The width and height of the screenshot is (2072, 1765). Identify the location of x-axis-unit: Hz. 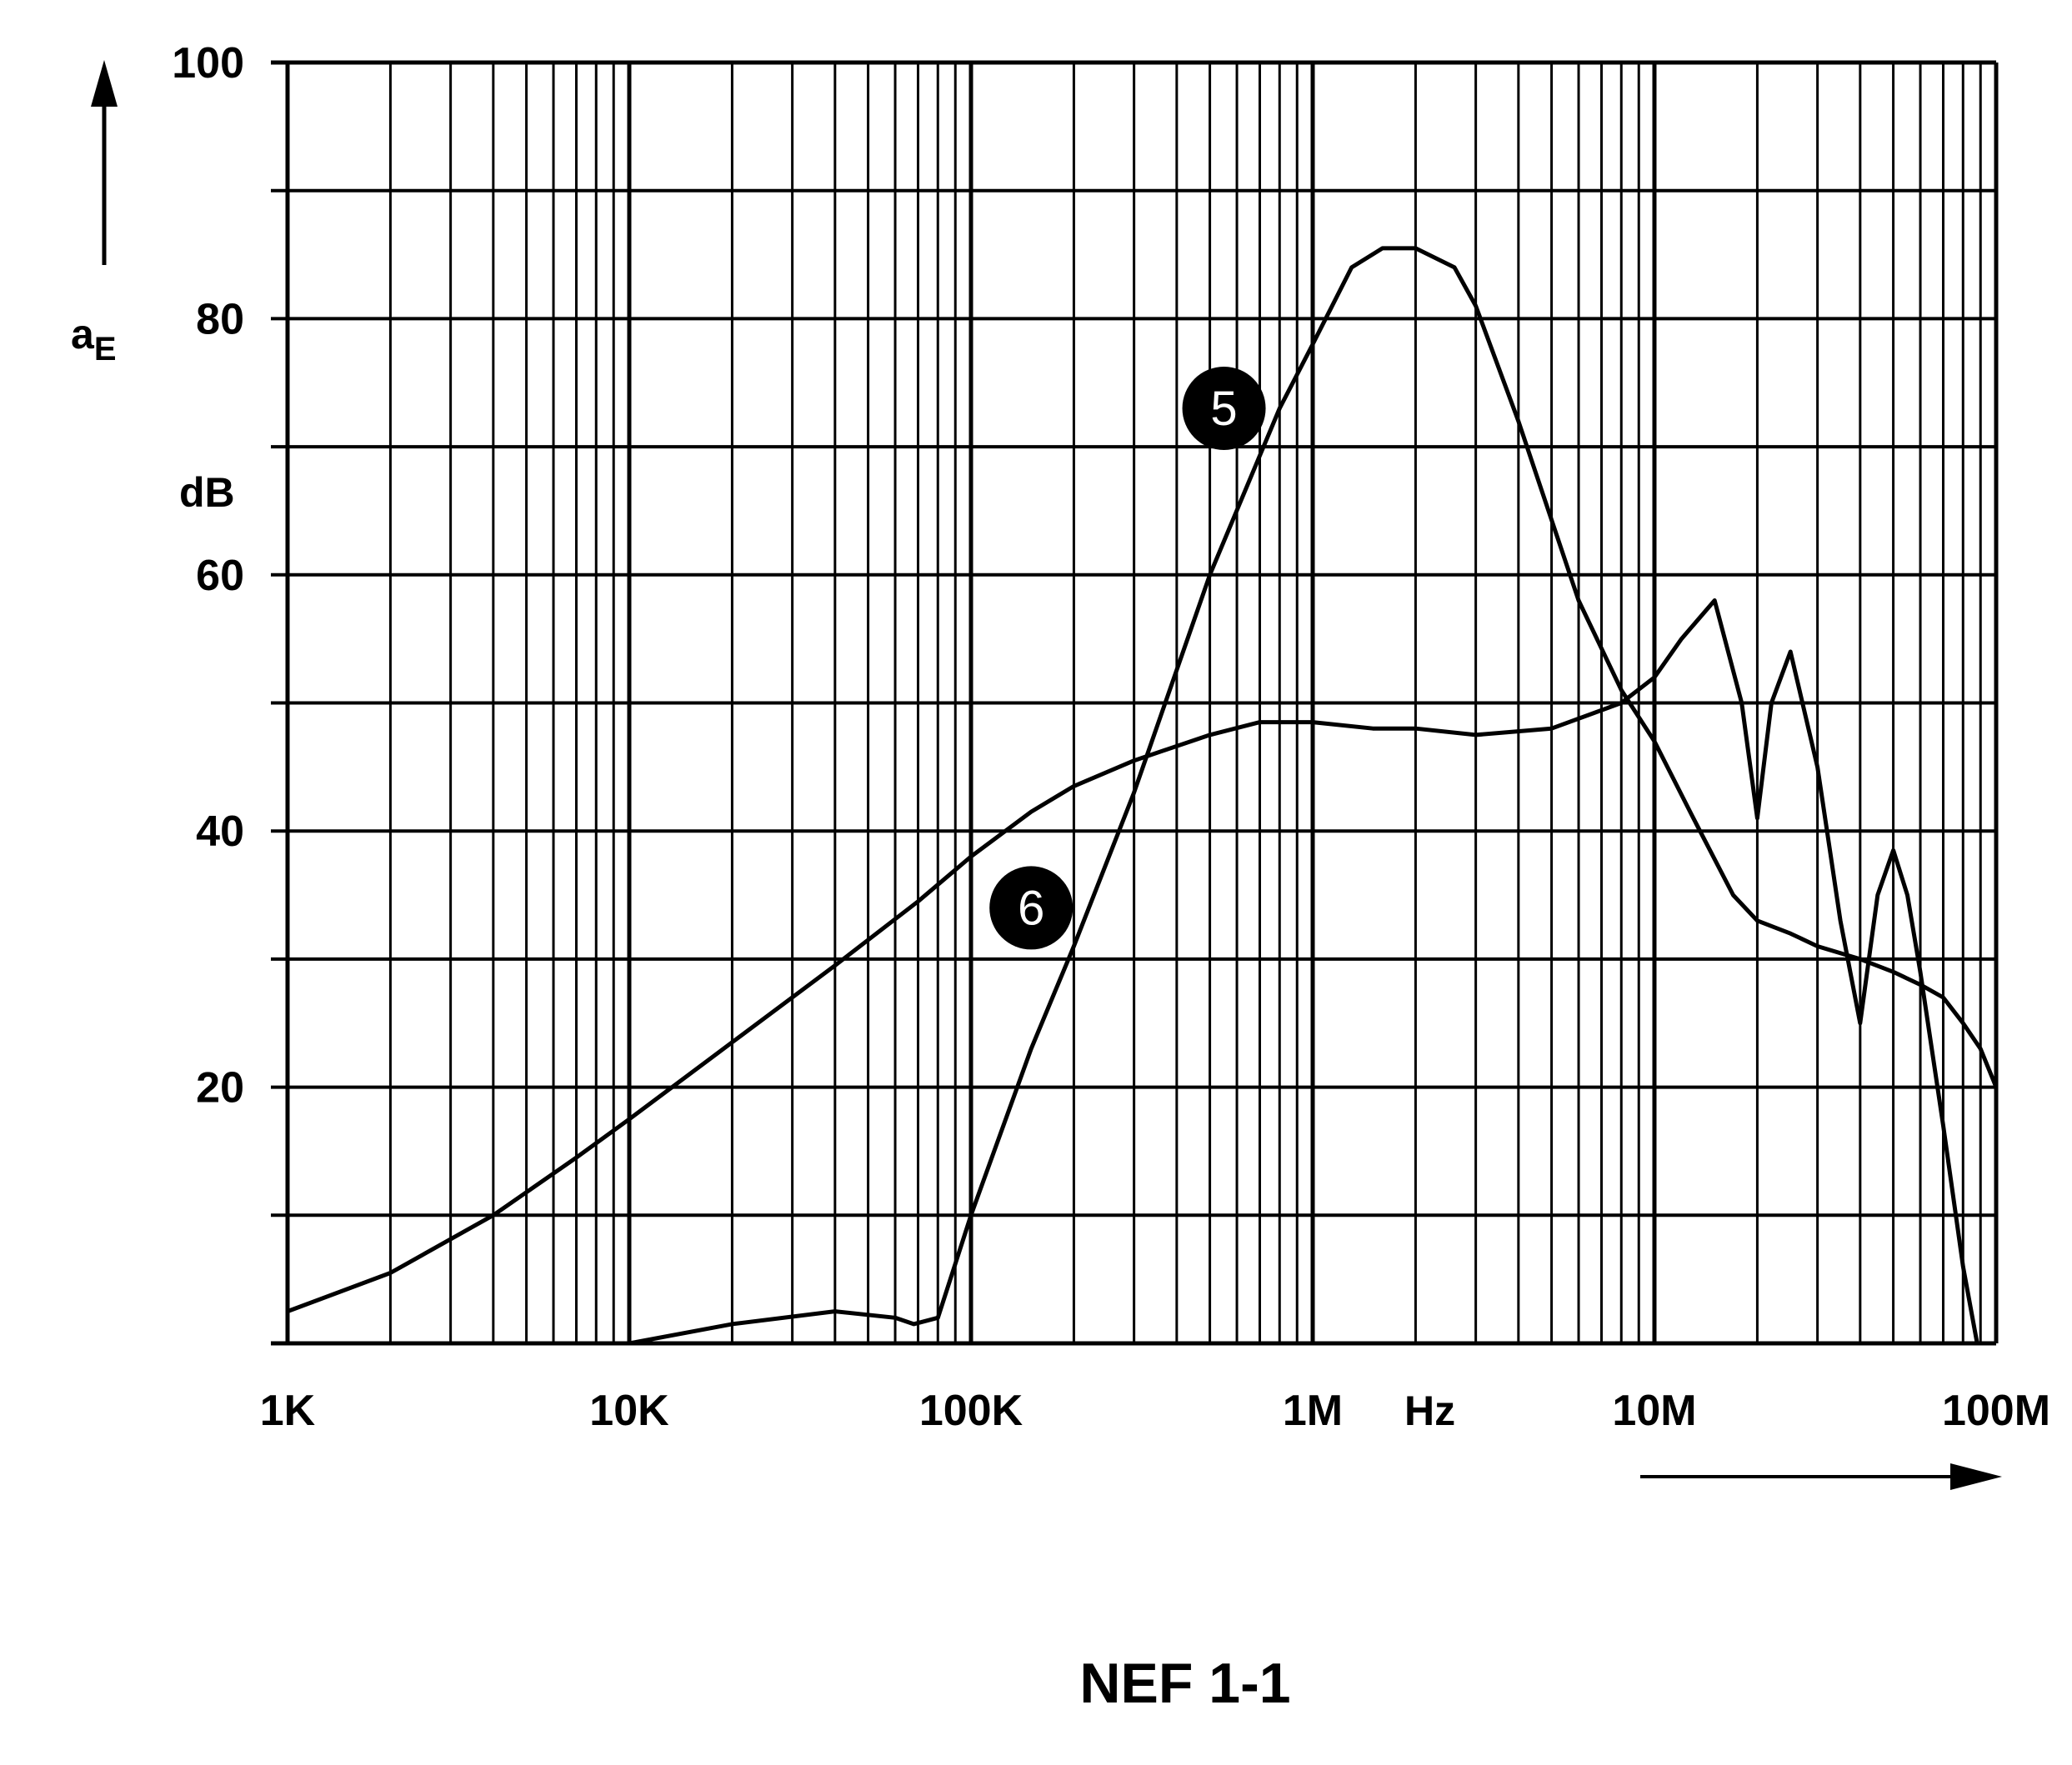
(1430, 1411).